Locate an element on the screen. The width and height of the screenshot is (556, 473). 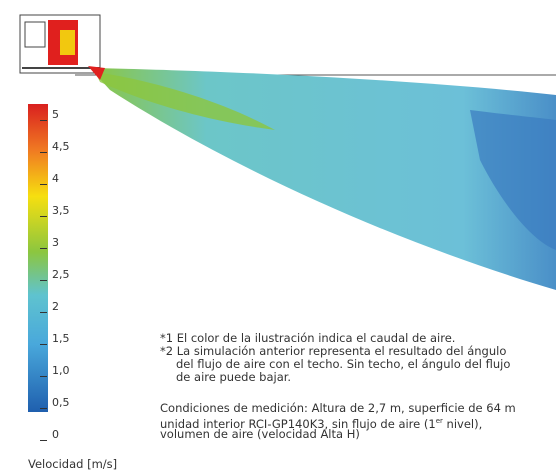
indoor-unit is located at coordinates (60, 44).